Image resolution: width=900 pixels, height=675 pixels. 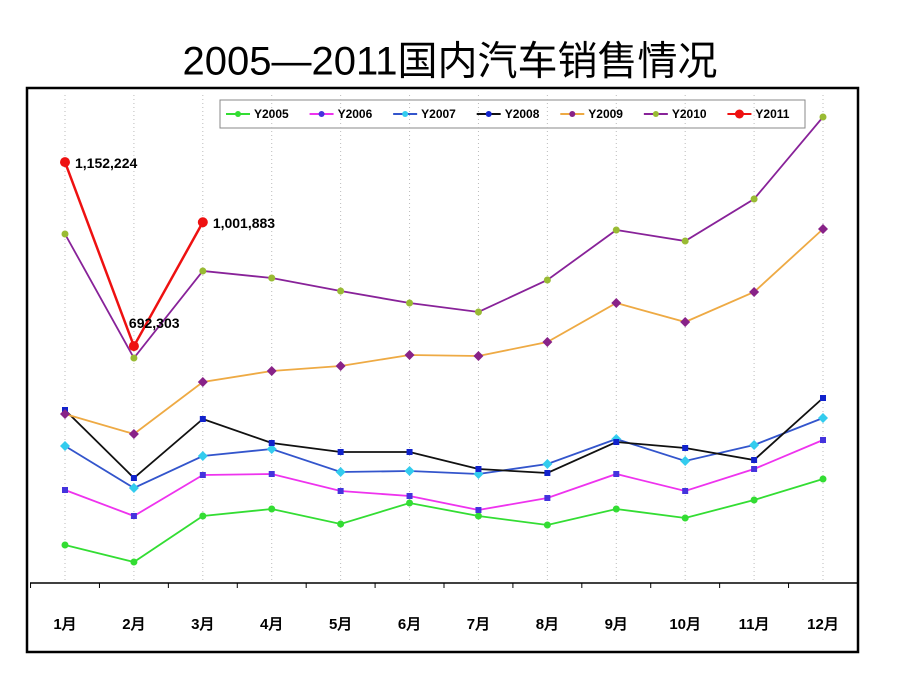 I want to click on x-tick-label: 4月, so click(x=271, y=624).